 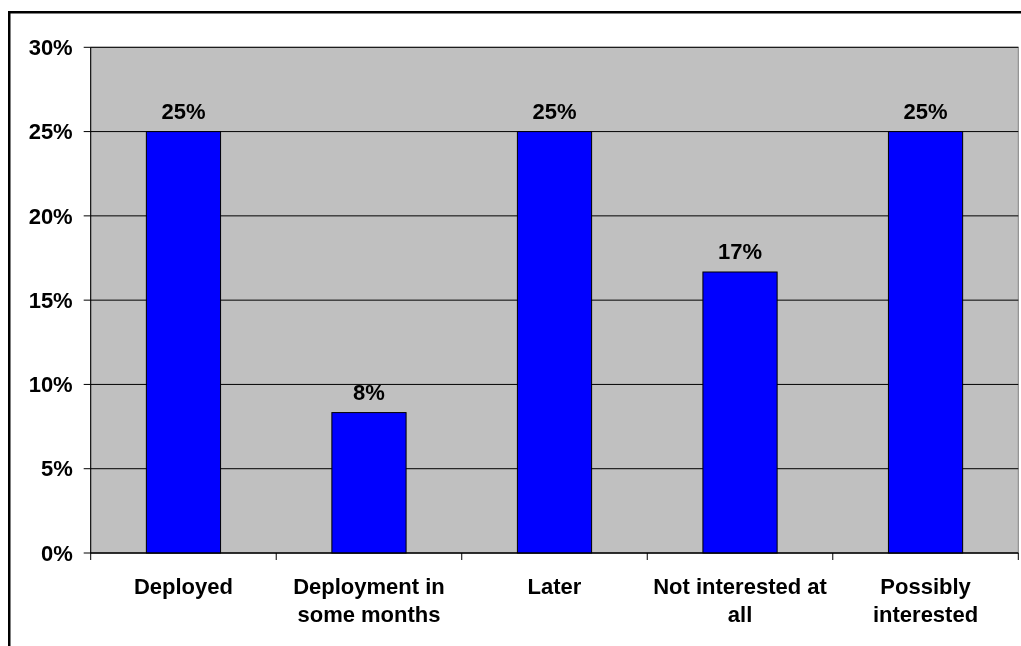 What do you see at coordinates (925, 600) in the screenshot?
I see `x-tick-label: Possibly interested` at bounding box center [925, 600].